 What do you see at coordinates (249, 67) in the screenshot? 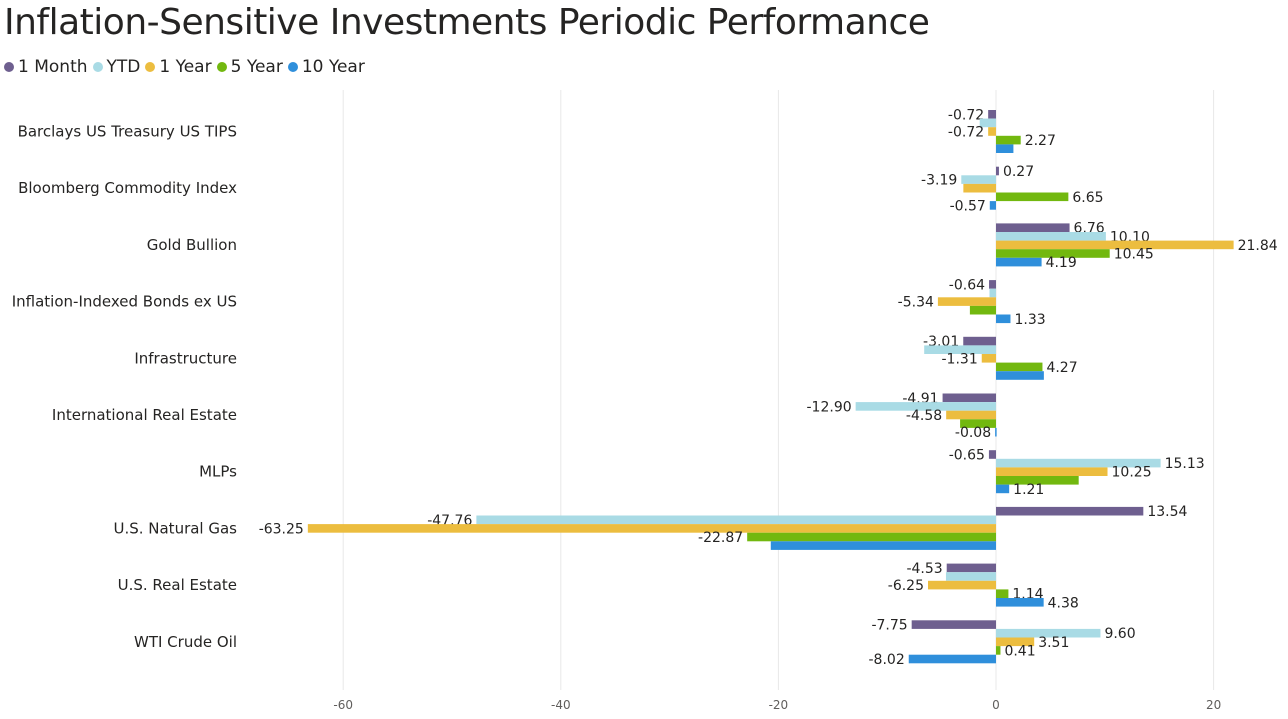
I see `legend-item-5-year: 5 Year` at bounding box center [249, 67].